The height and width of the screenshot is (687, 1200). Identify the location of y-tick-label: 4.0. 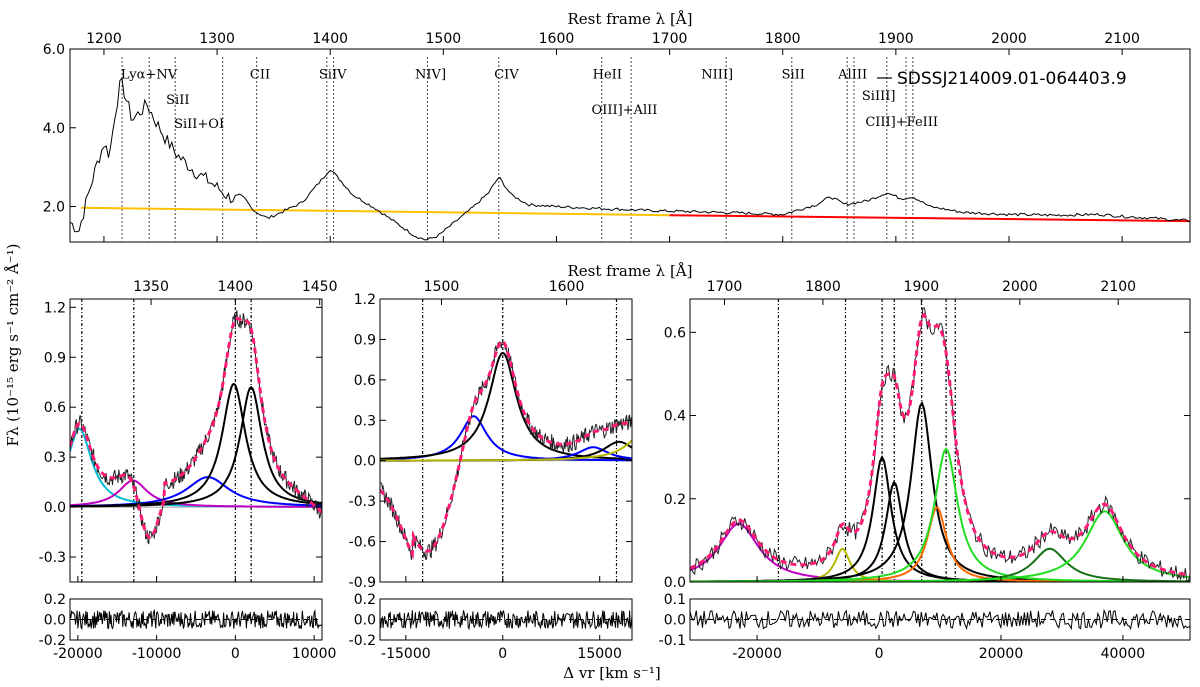
(54, 129).